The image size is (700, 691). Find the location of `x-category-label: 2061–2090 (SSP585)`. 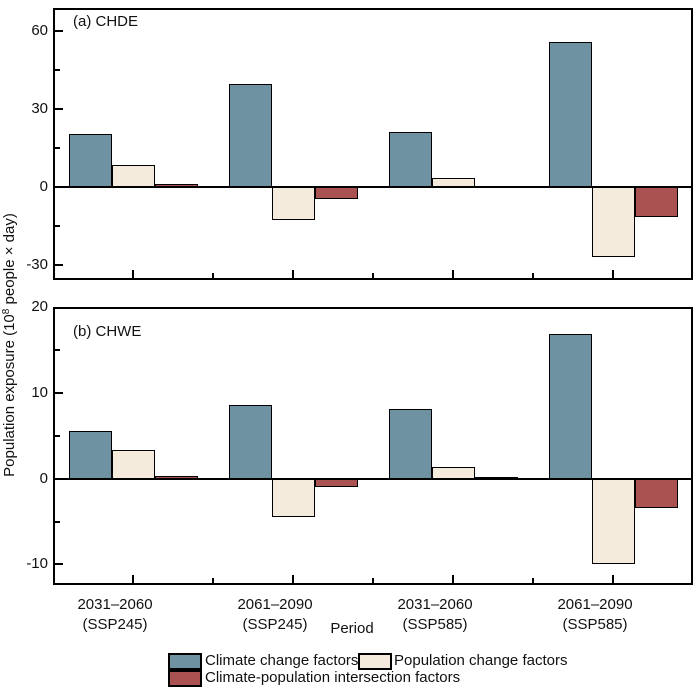

x-category-label: 2061–2090 (SSP585) is located at coordinates (595, 615).